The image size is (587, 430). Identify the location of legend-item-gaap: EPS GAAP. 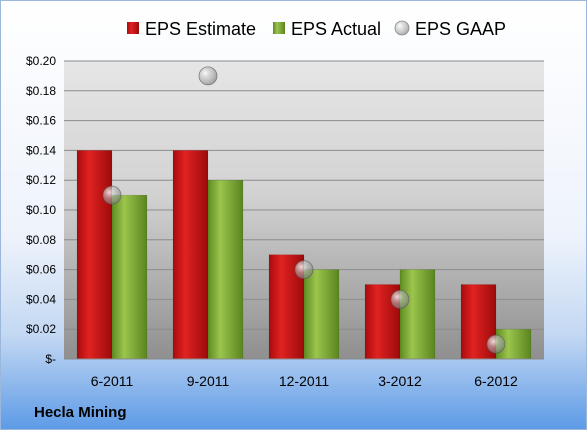
(450, 29).